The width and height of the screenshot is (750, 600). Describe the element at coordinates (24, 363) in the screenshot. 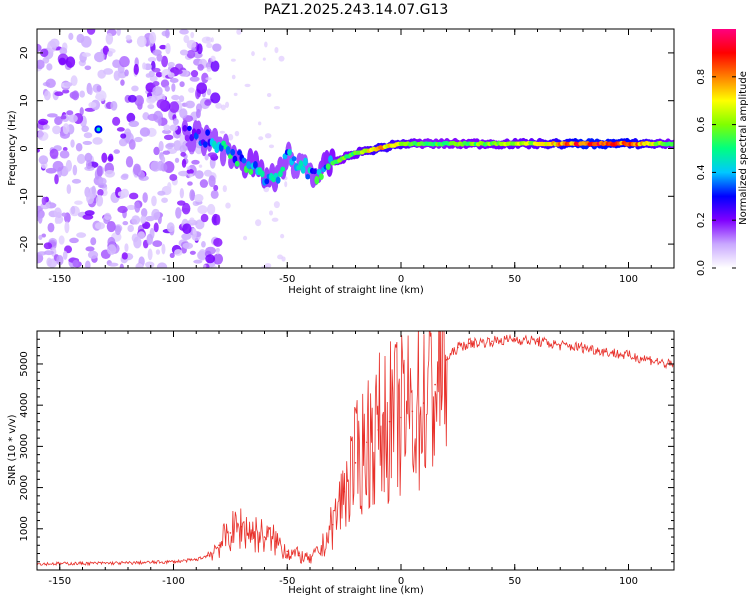

I see `snr-y-tick-label: 5000` at that location.